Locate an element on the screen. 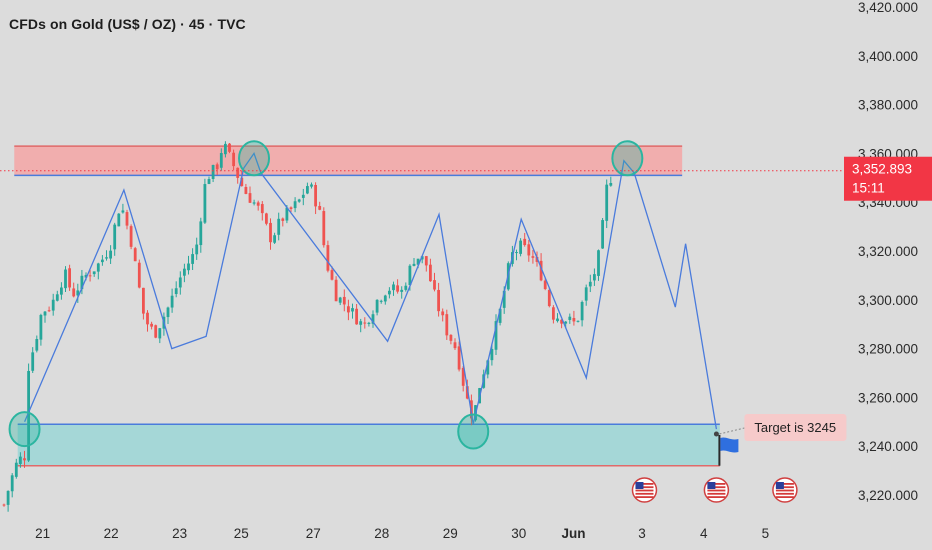 This screenshot has width=932, height=550. y-tick-label: 3,280.000 is located at coordinates (888, 349).